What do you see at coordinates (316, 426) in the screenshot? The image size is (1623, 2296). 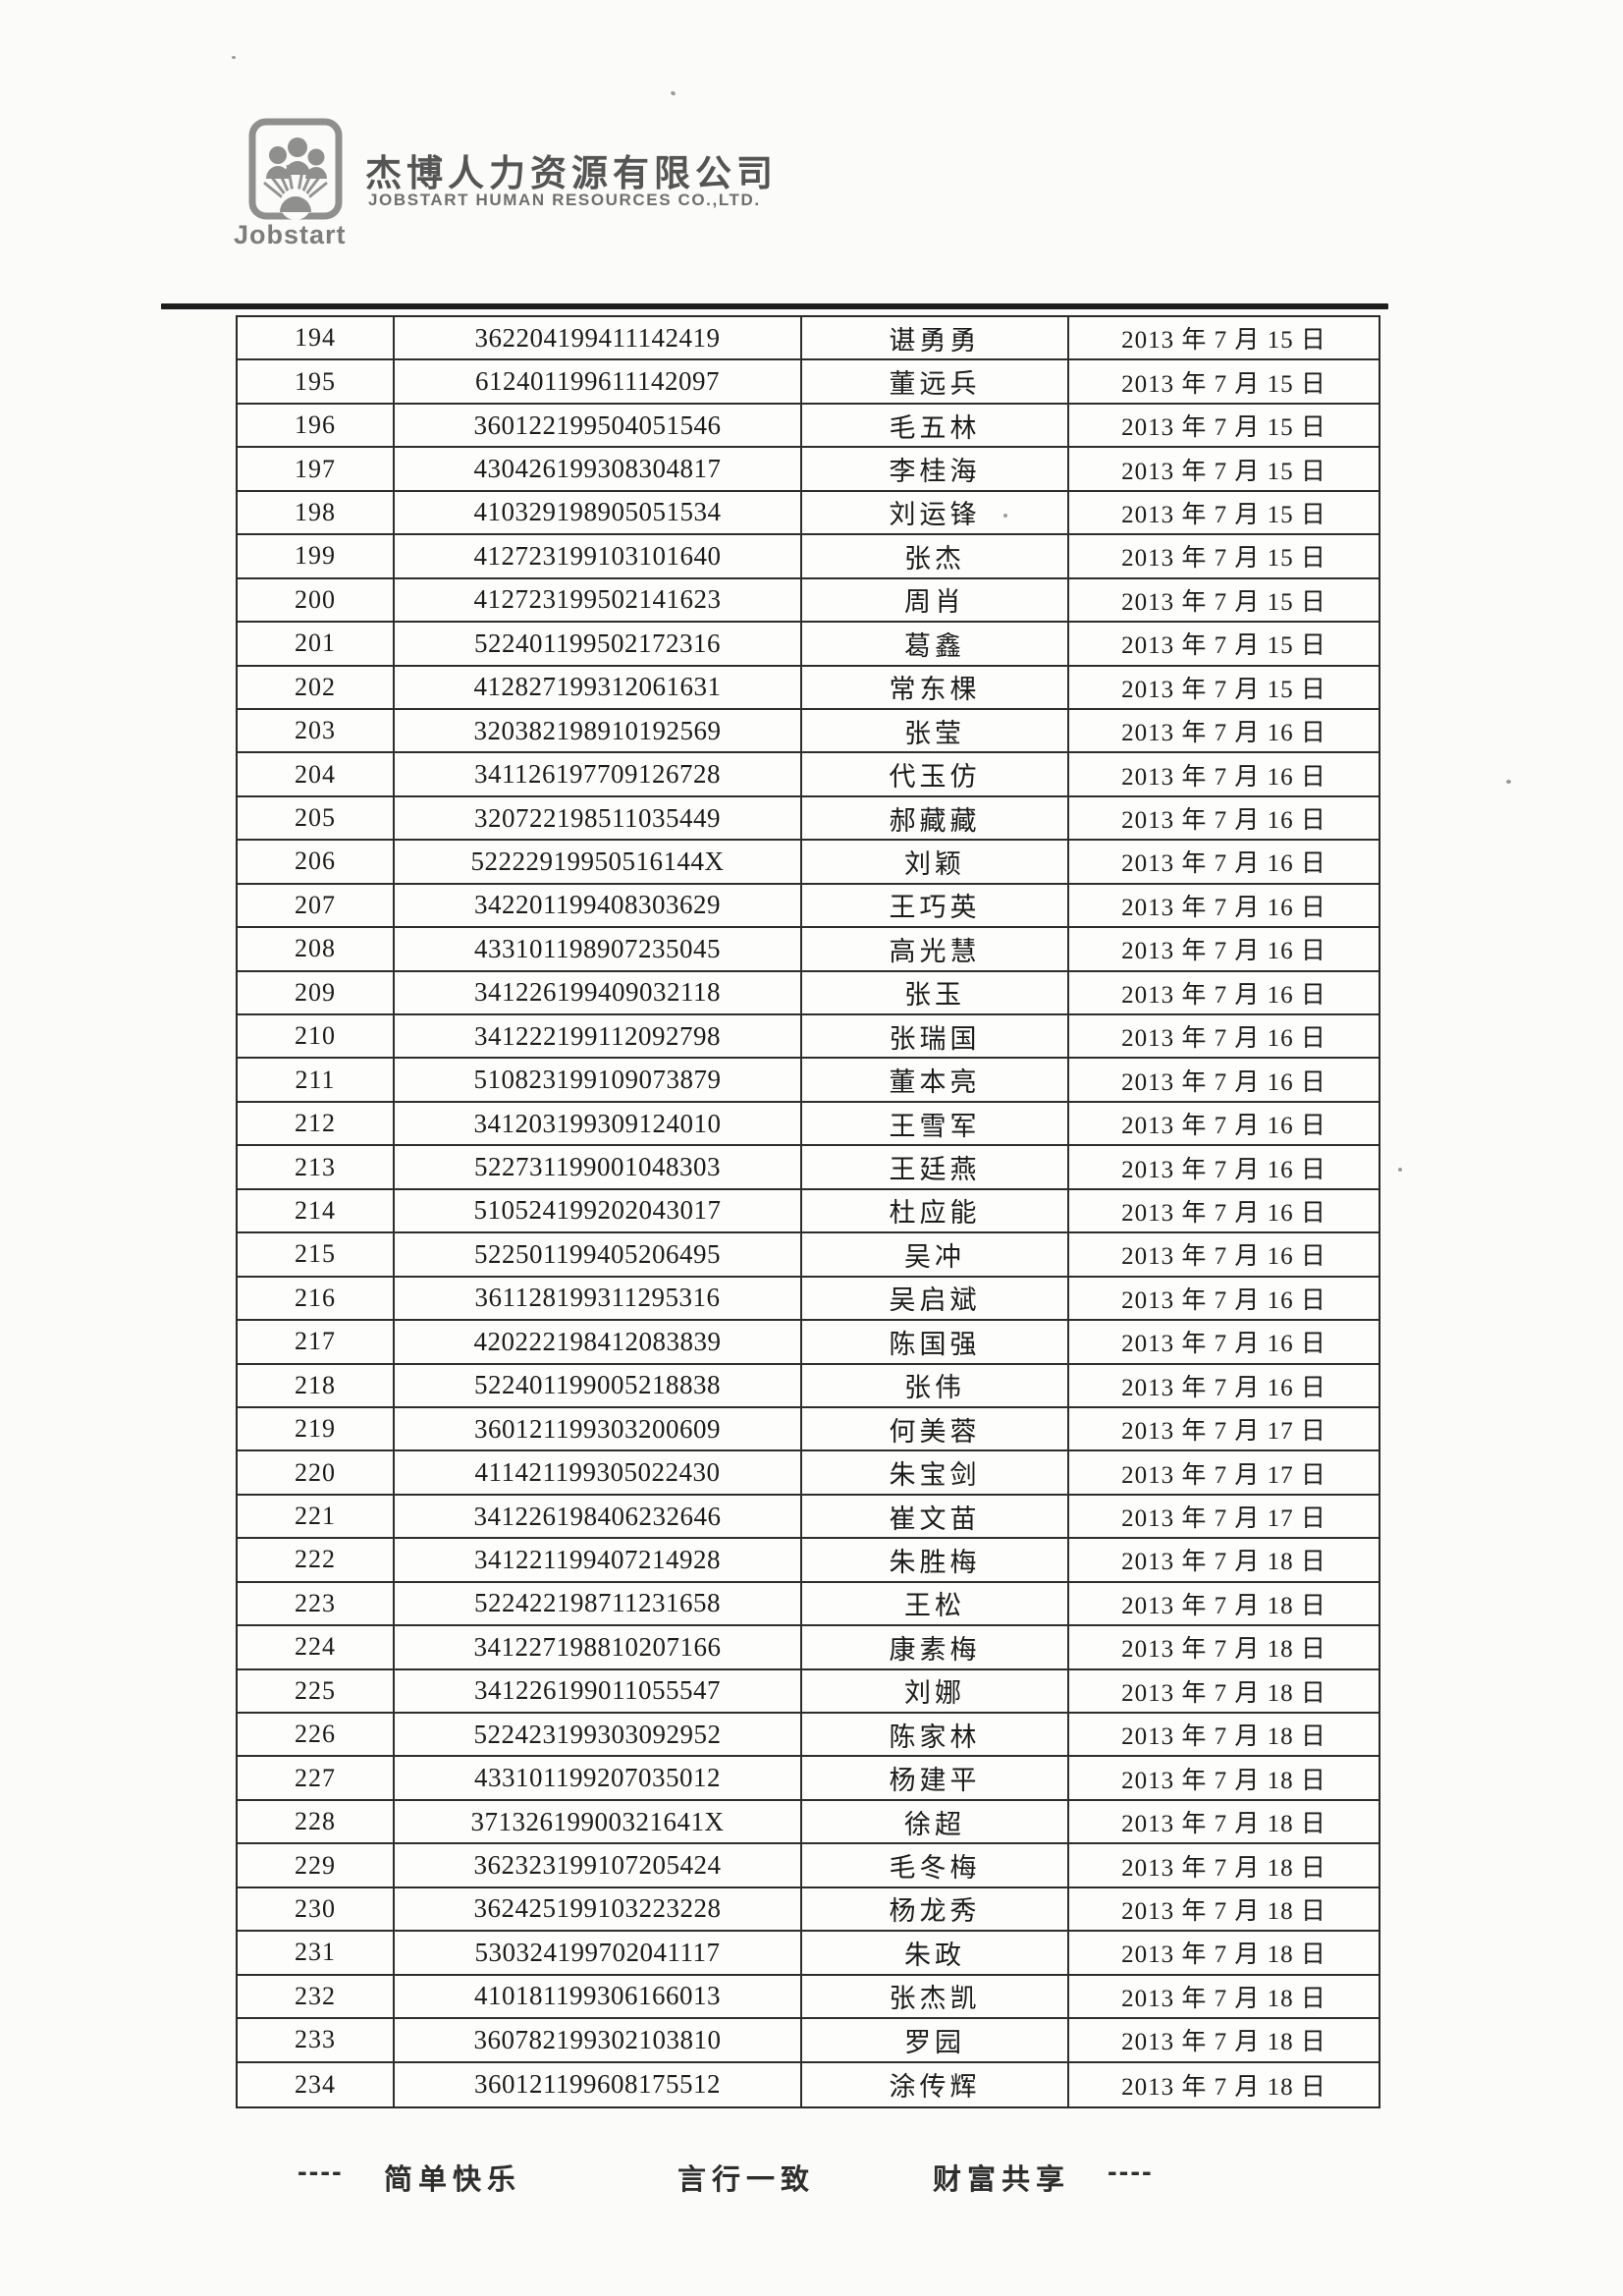 I see `row-number-cell: 196` at bounding box center [316, 426].